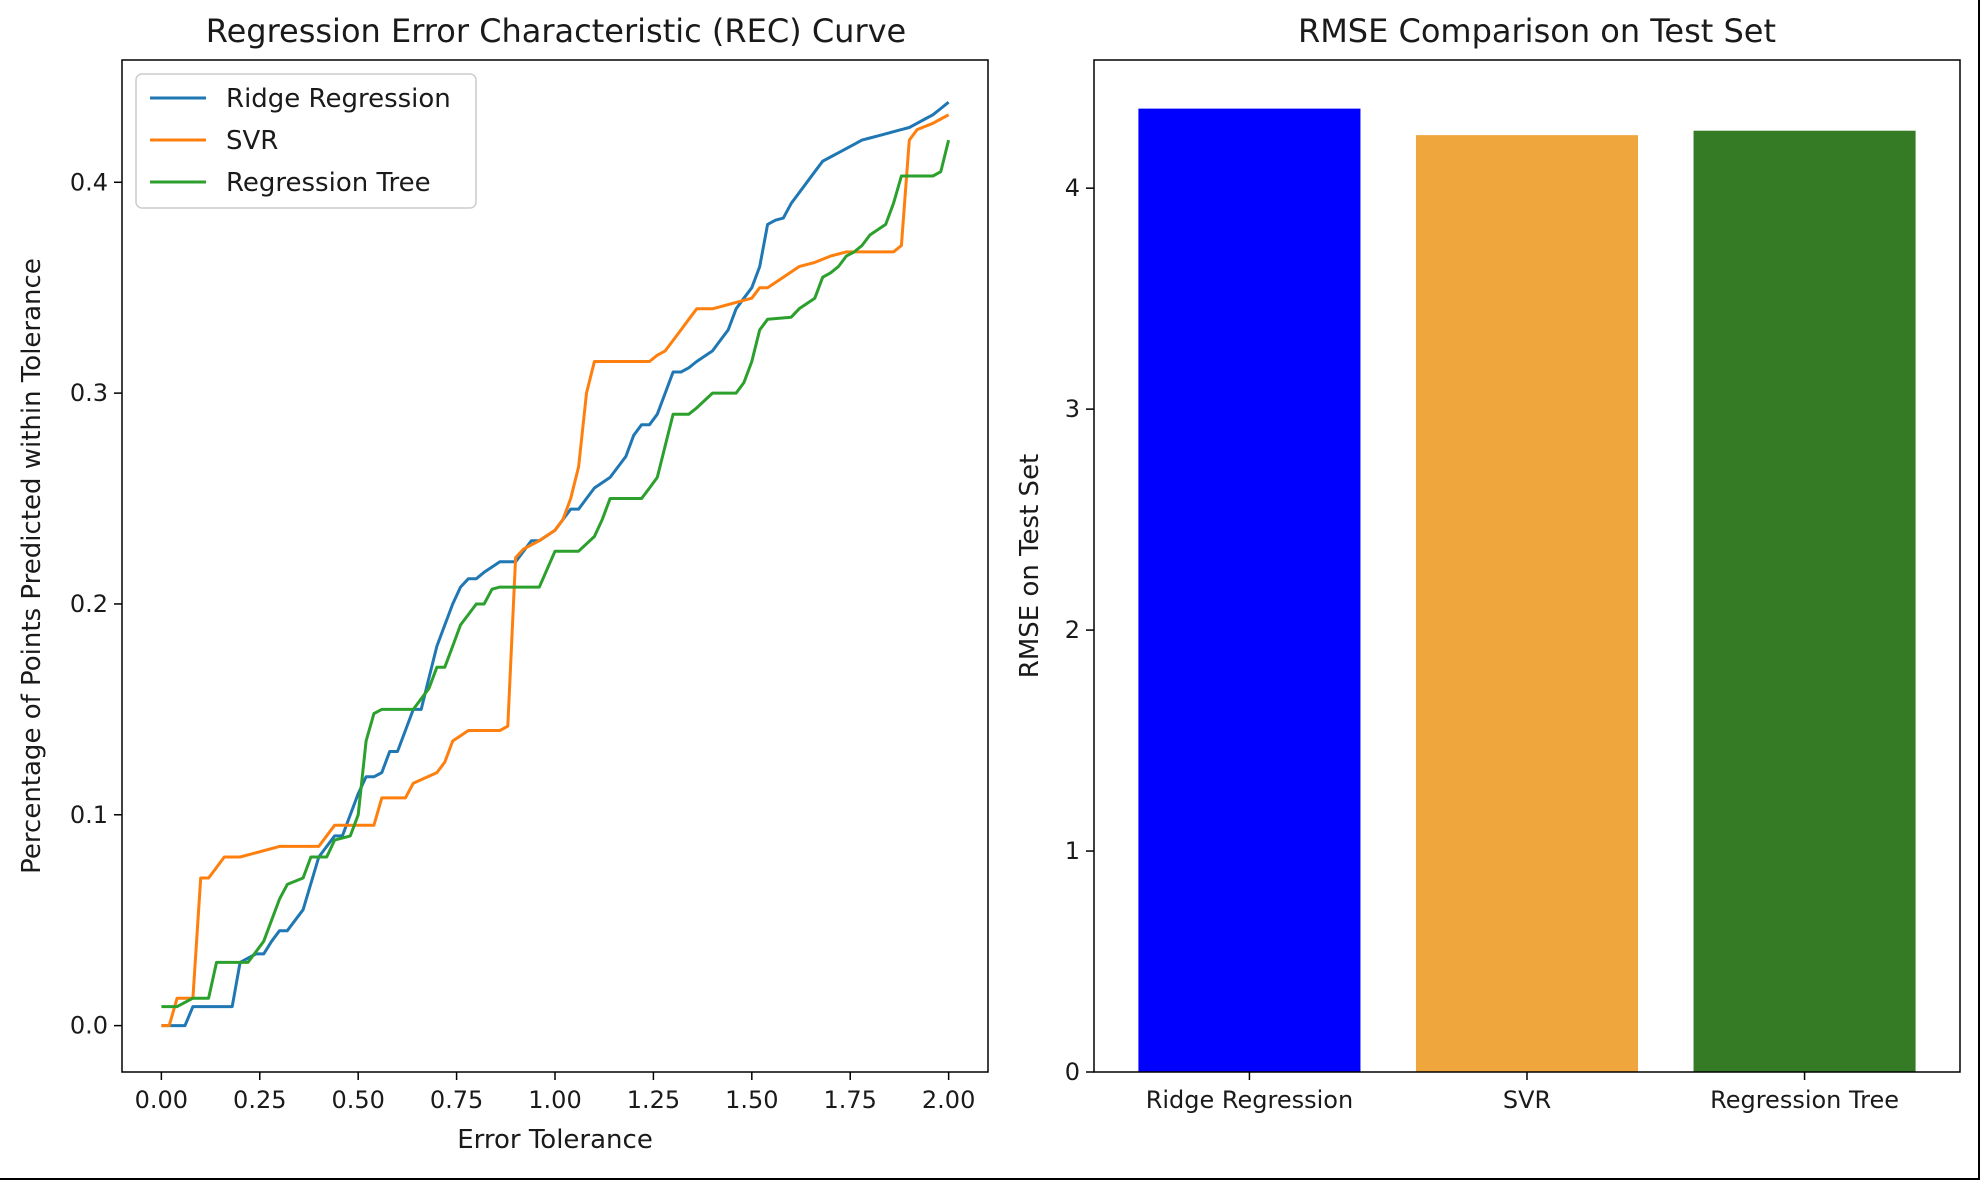  What do you see at coordinates (1072, 409) in the screenshot?
I see `rmse-y-tick-label: 3` at bounding box center [1072, 409].